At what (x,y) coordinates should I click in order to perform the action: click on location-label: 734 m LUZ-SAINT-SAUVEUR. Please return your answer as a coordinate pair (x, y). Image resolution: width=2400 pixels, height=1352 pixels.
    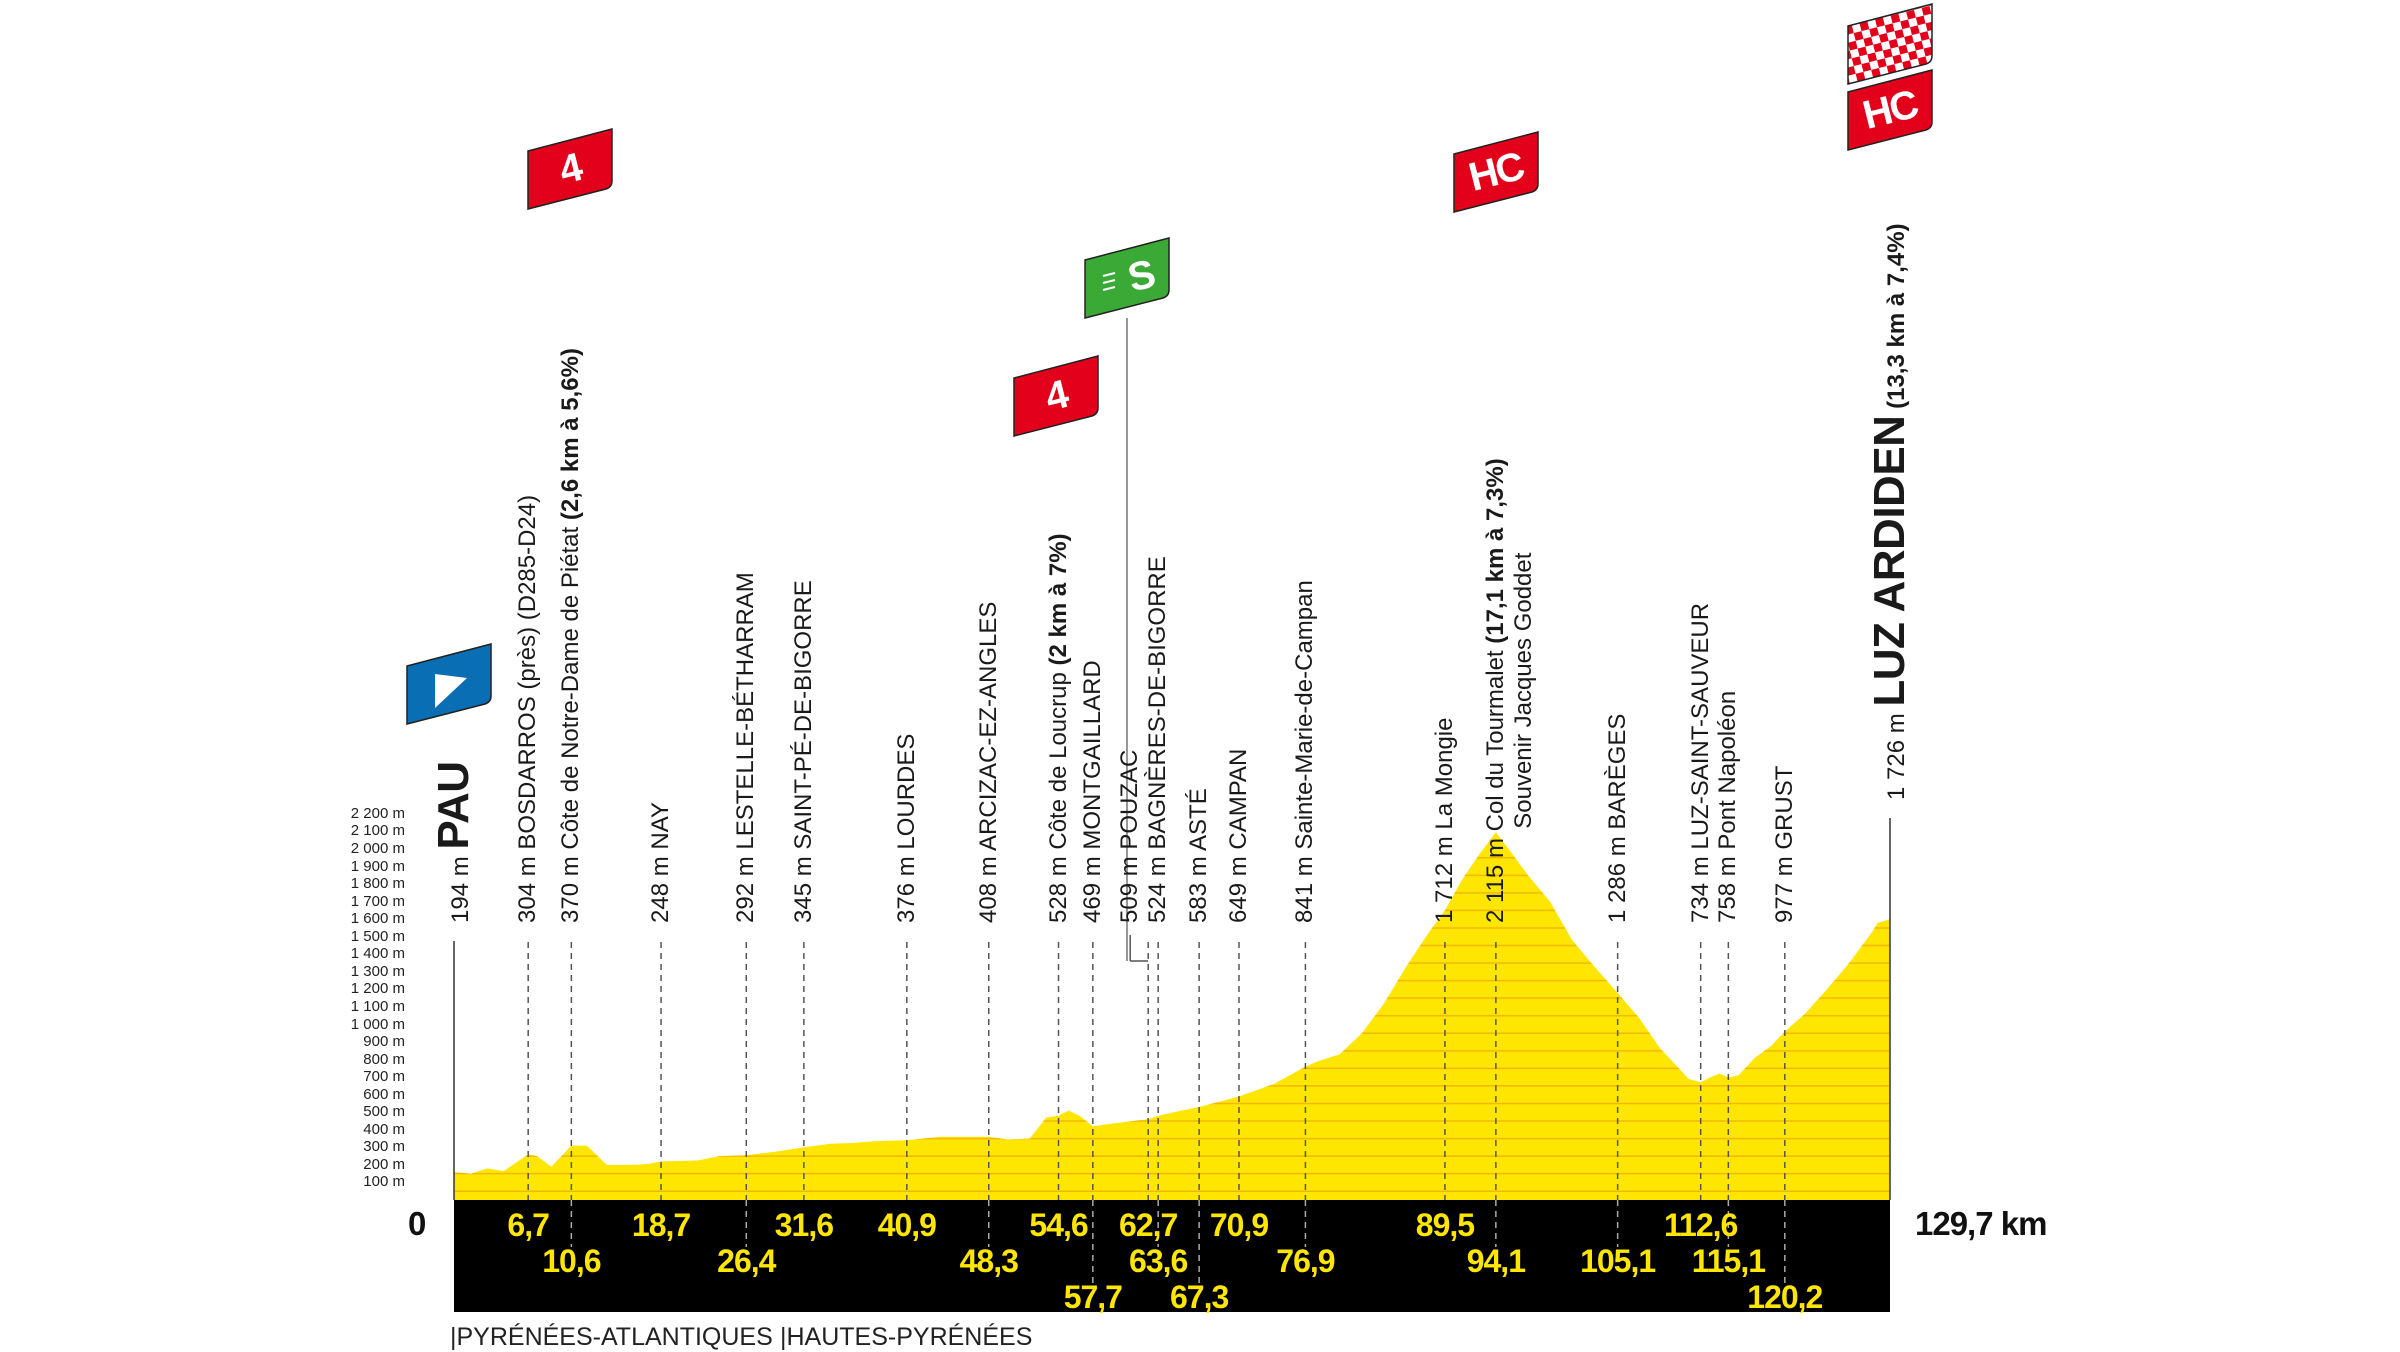
    Looking at the image, I should click on (1701, 763).